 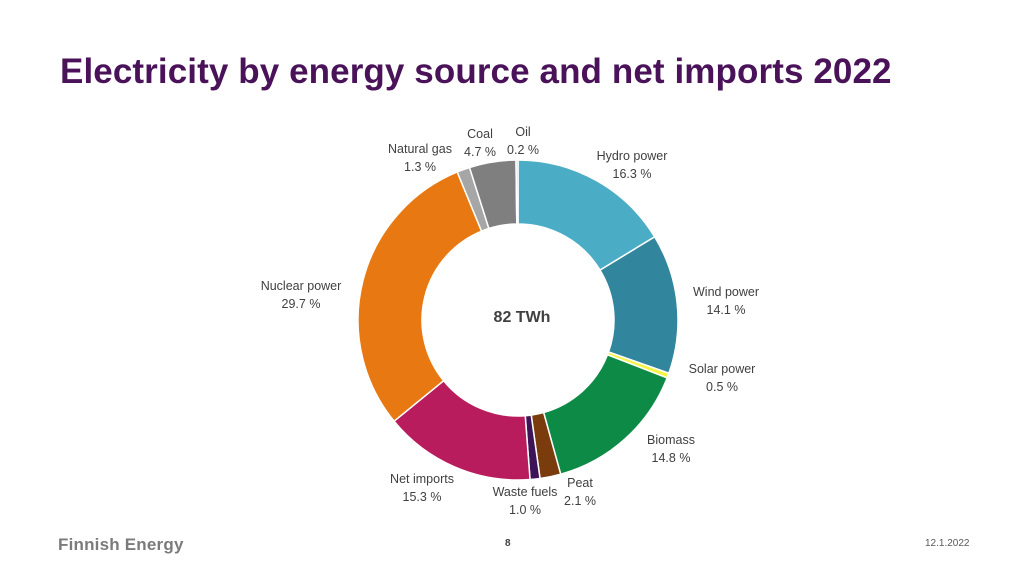 What do you see at coordinates (632, 156) in the screenshot?
I see `label-name-hydro-power: Hydro power` at bounding box center [632, 156].